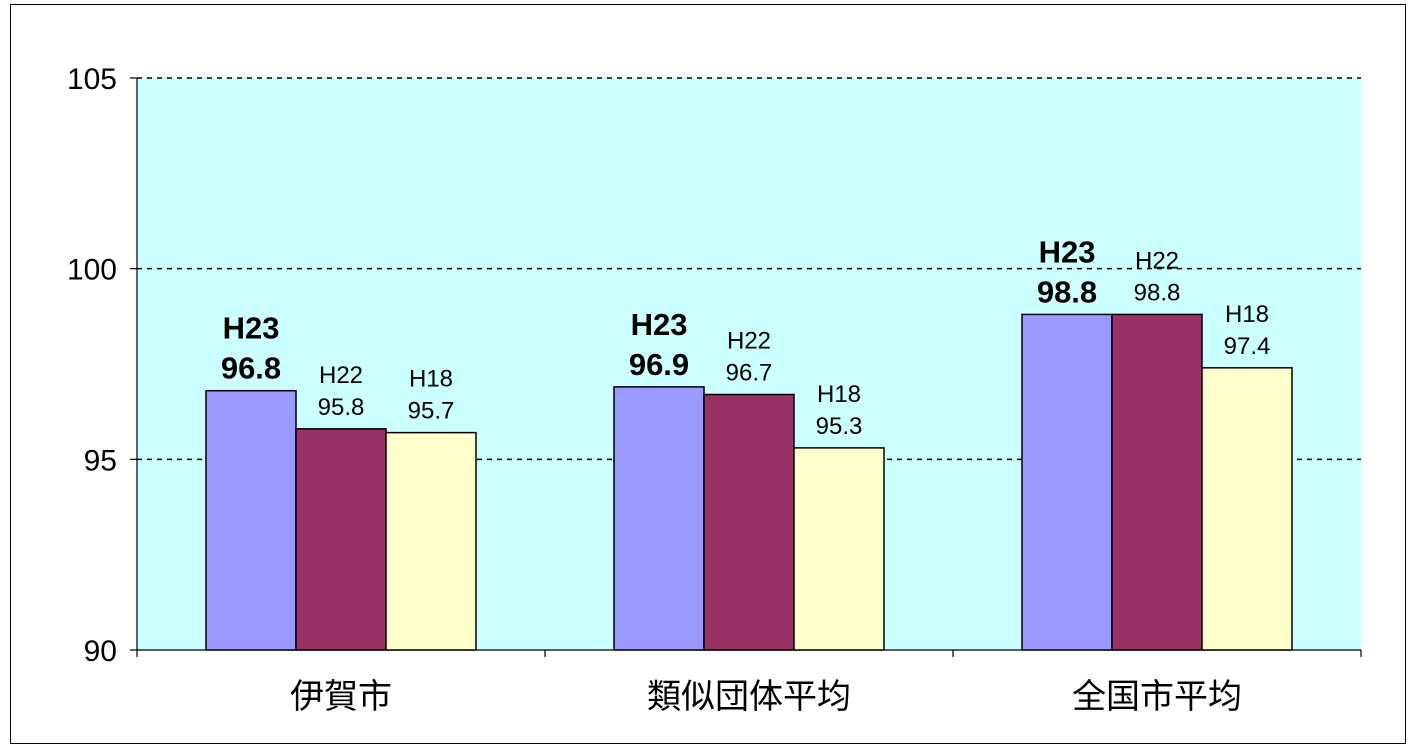 Image resolution: width=1416 pixels, height=748 pixels. Describe the element at coordinates (1247, 346) in the screenshot. I see `data-label-value: 97.4` at that location.